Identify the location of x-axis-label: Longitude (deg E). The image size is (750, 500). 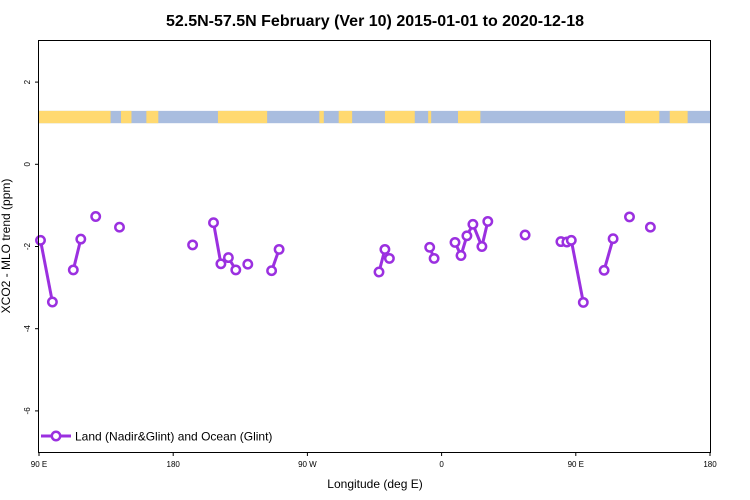
(374, 484).